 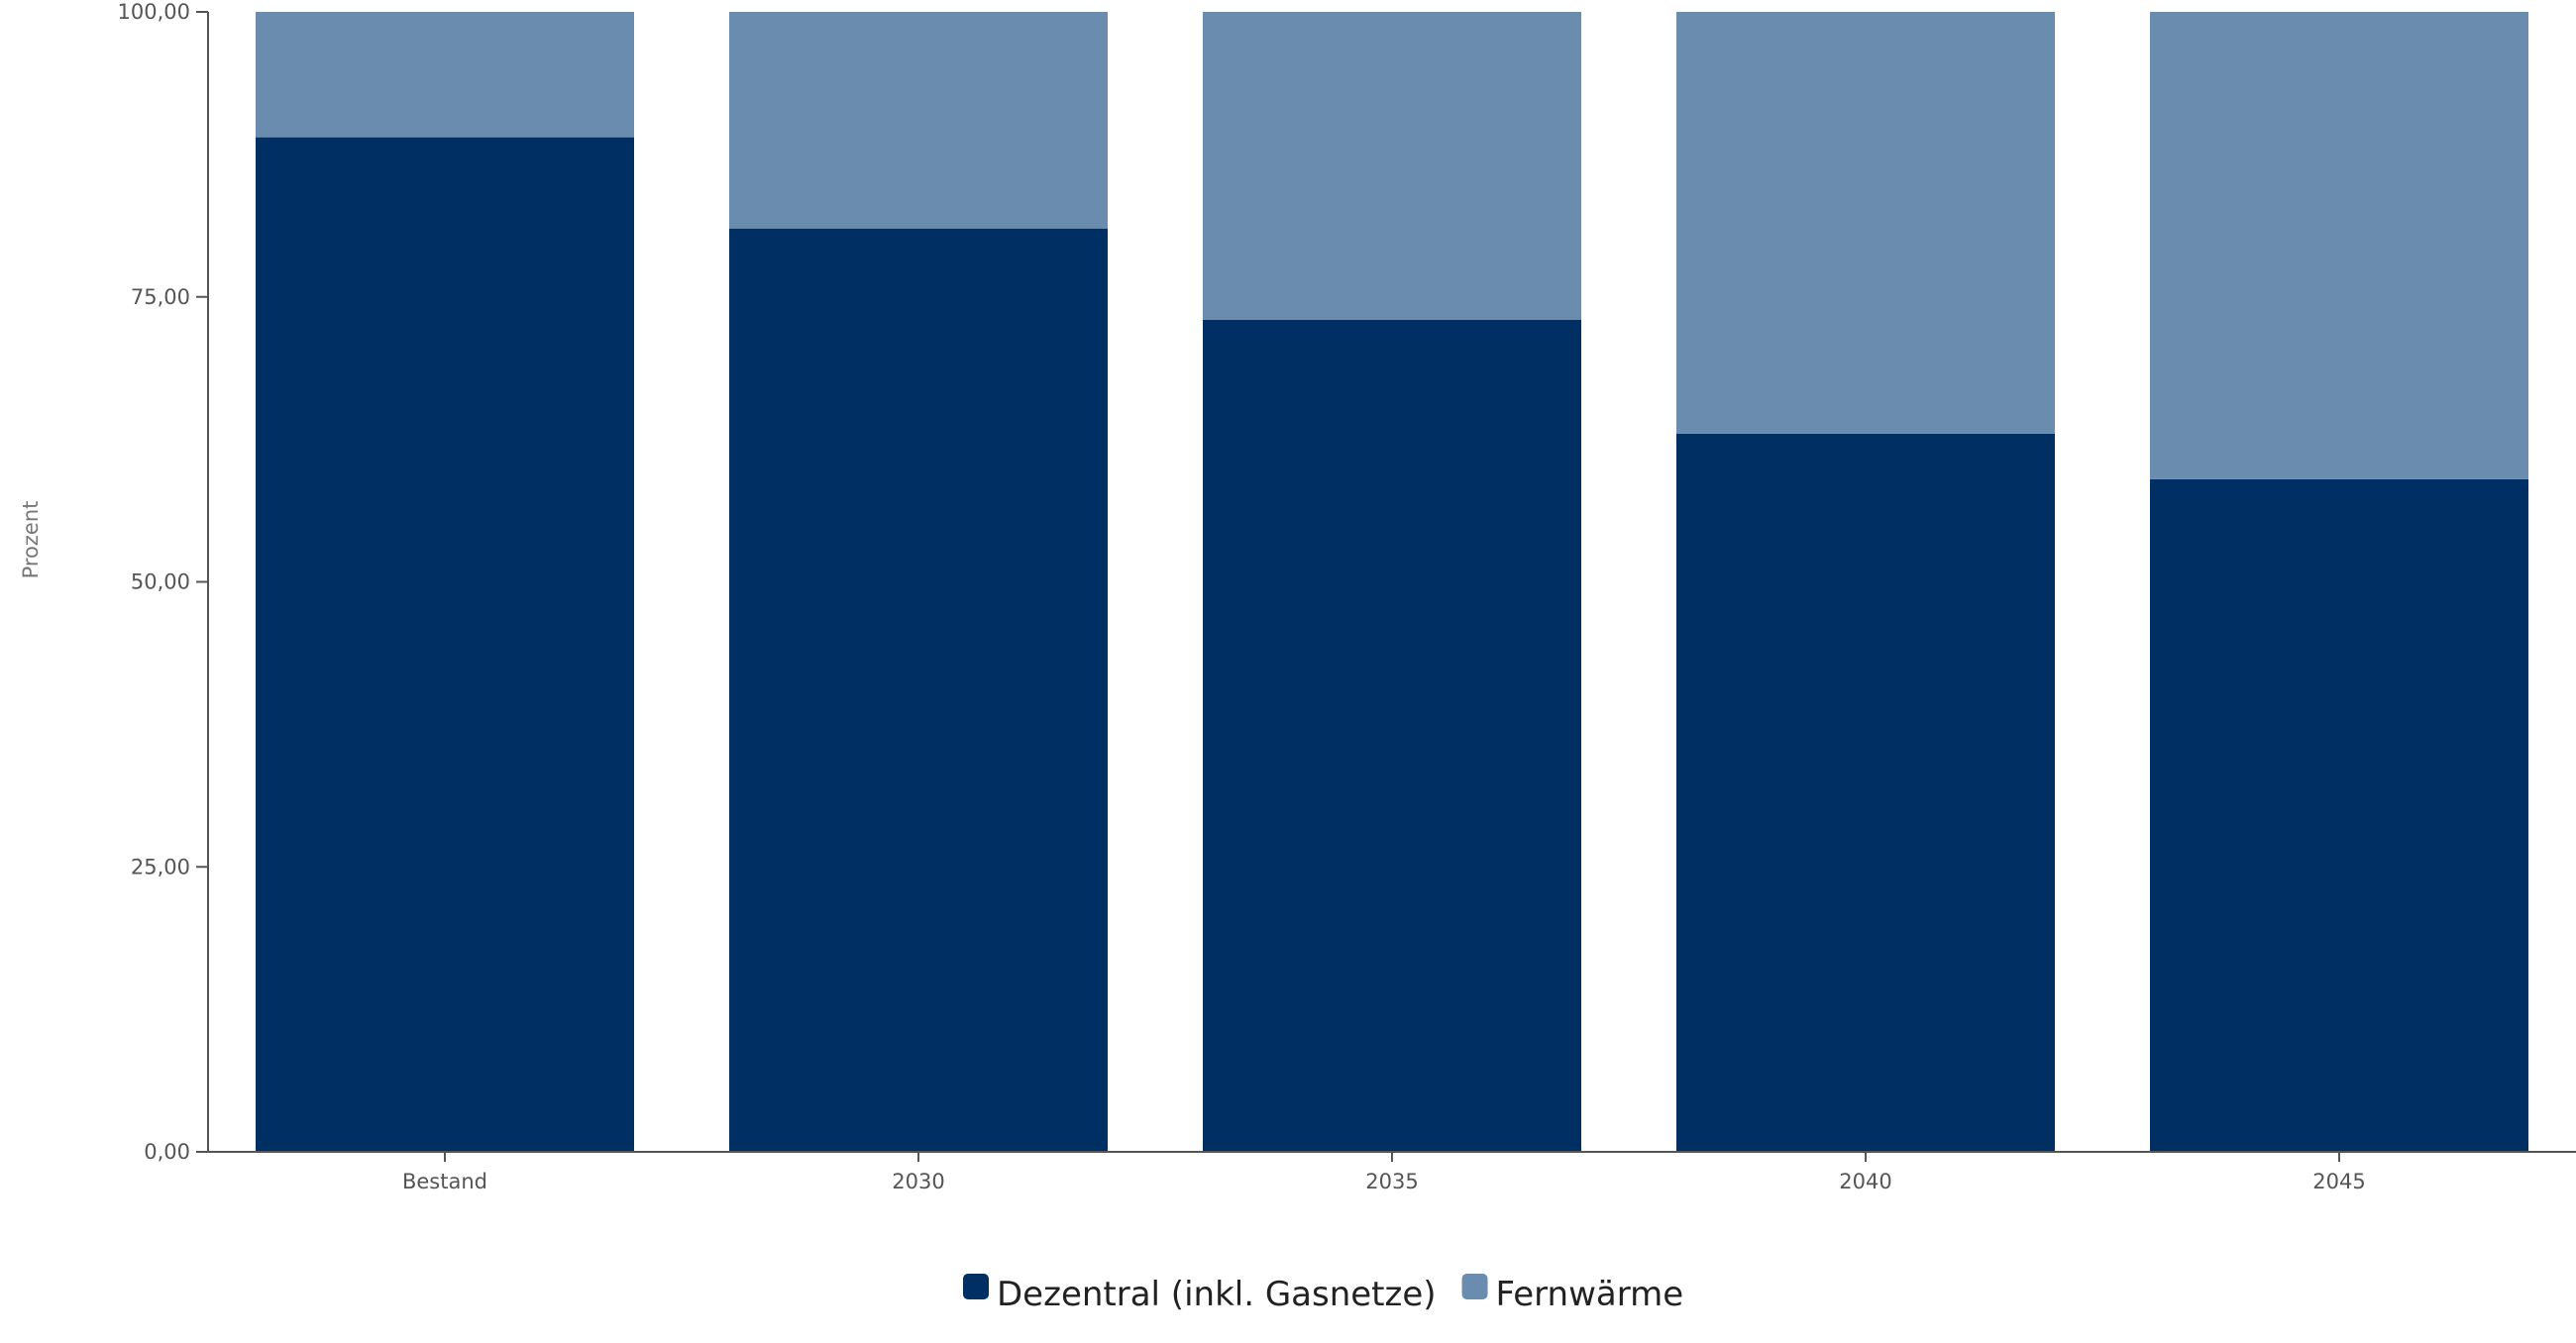 What do you see at coordinates (976, 1286) in the screenshot?
I see `legend-swatch-dezentral` at bounding box center [976, 1286].